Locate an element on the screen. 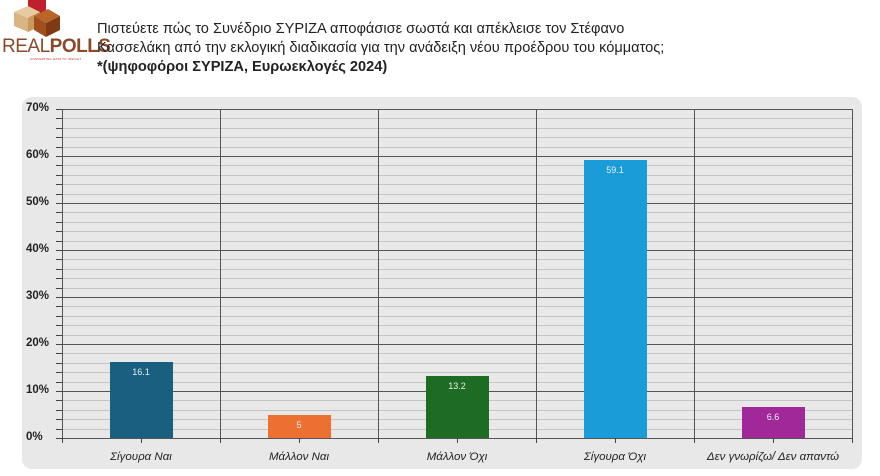 The width and height of the screenshot is (880, 476). chart-subtitle: *(ψηφοφόροι ΣΥΡΙΖΑ, Ευρωεκλογές 2024) is located at coordinates (242, 67).